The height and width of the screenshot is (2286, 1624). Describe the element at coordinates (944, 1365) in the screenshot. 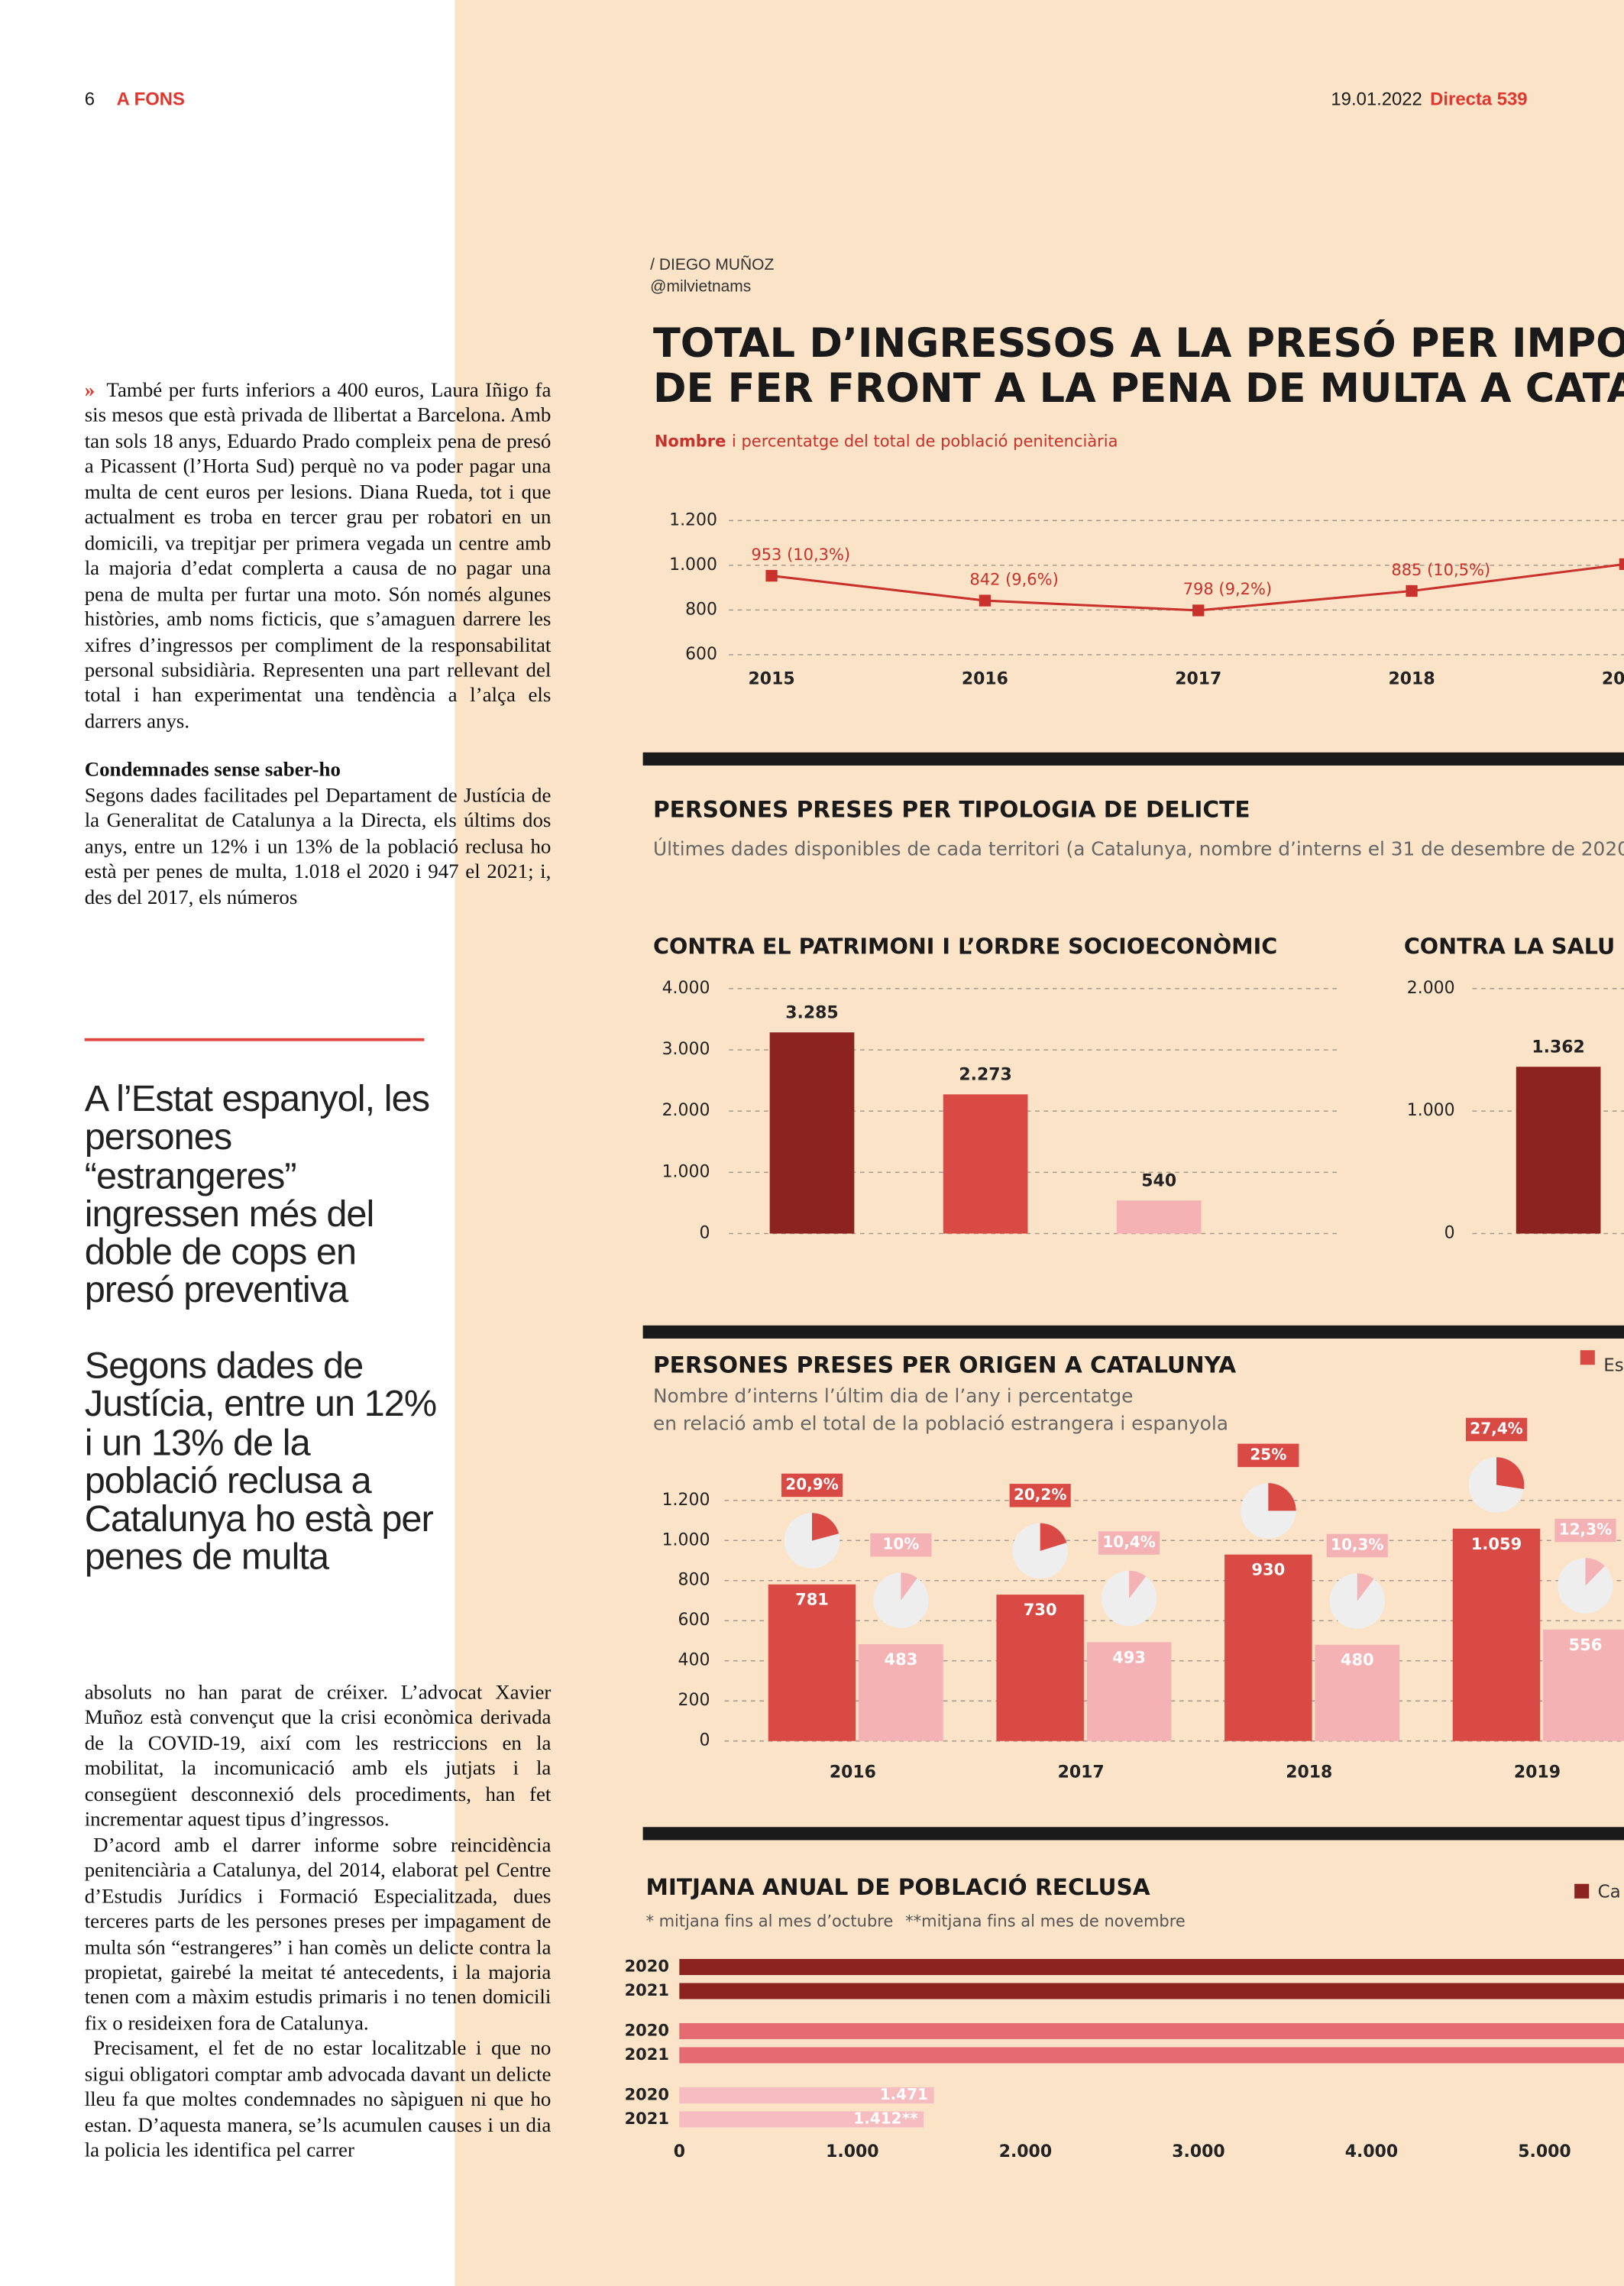

I see `chart-title: PERSONES PRESES PER ORIGEN A CATALUNYA` at that location.